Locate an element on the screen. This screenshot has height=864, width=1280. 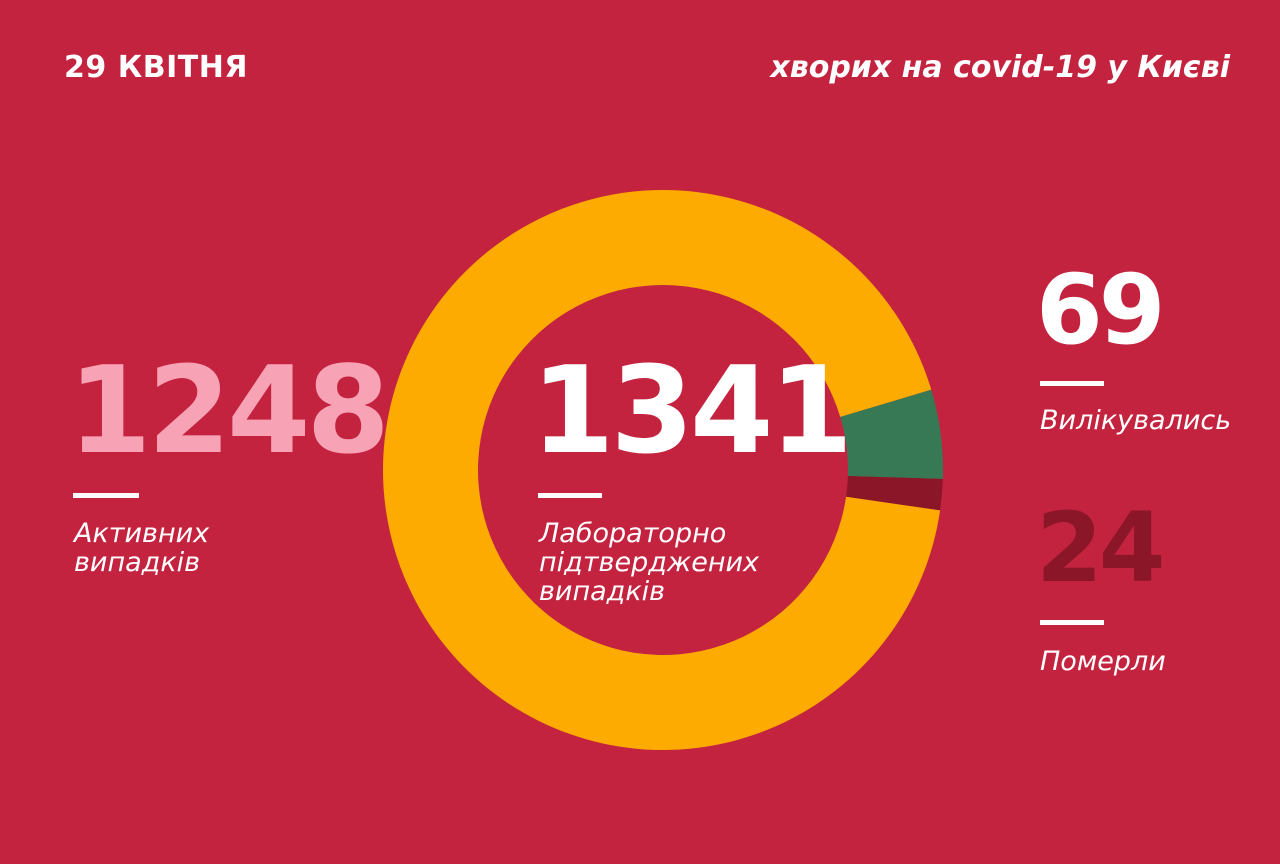
date-label: 29 КВІТНЯ is located at coordinates (156, 67).